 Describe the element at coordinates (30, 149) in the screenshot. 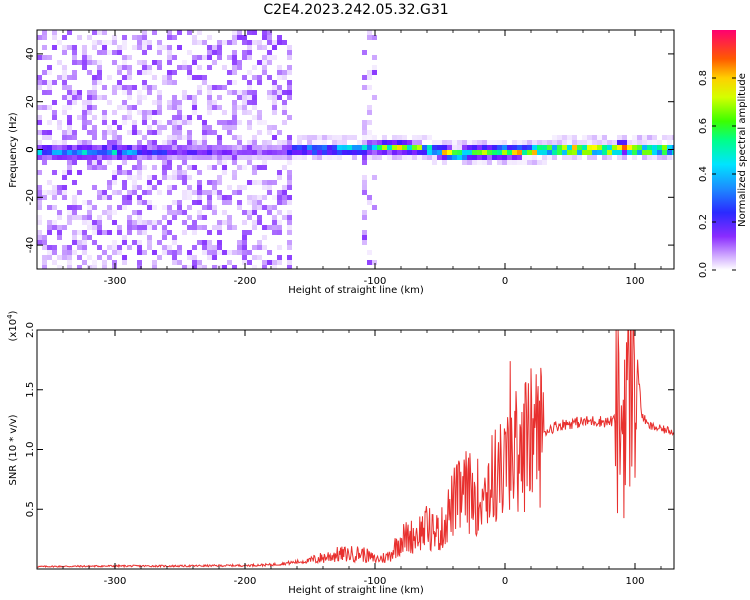

I see `spectrogram-y-tick-label: 0` at that location.